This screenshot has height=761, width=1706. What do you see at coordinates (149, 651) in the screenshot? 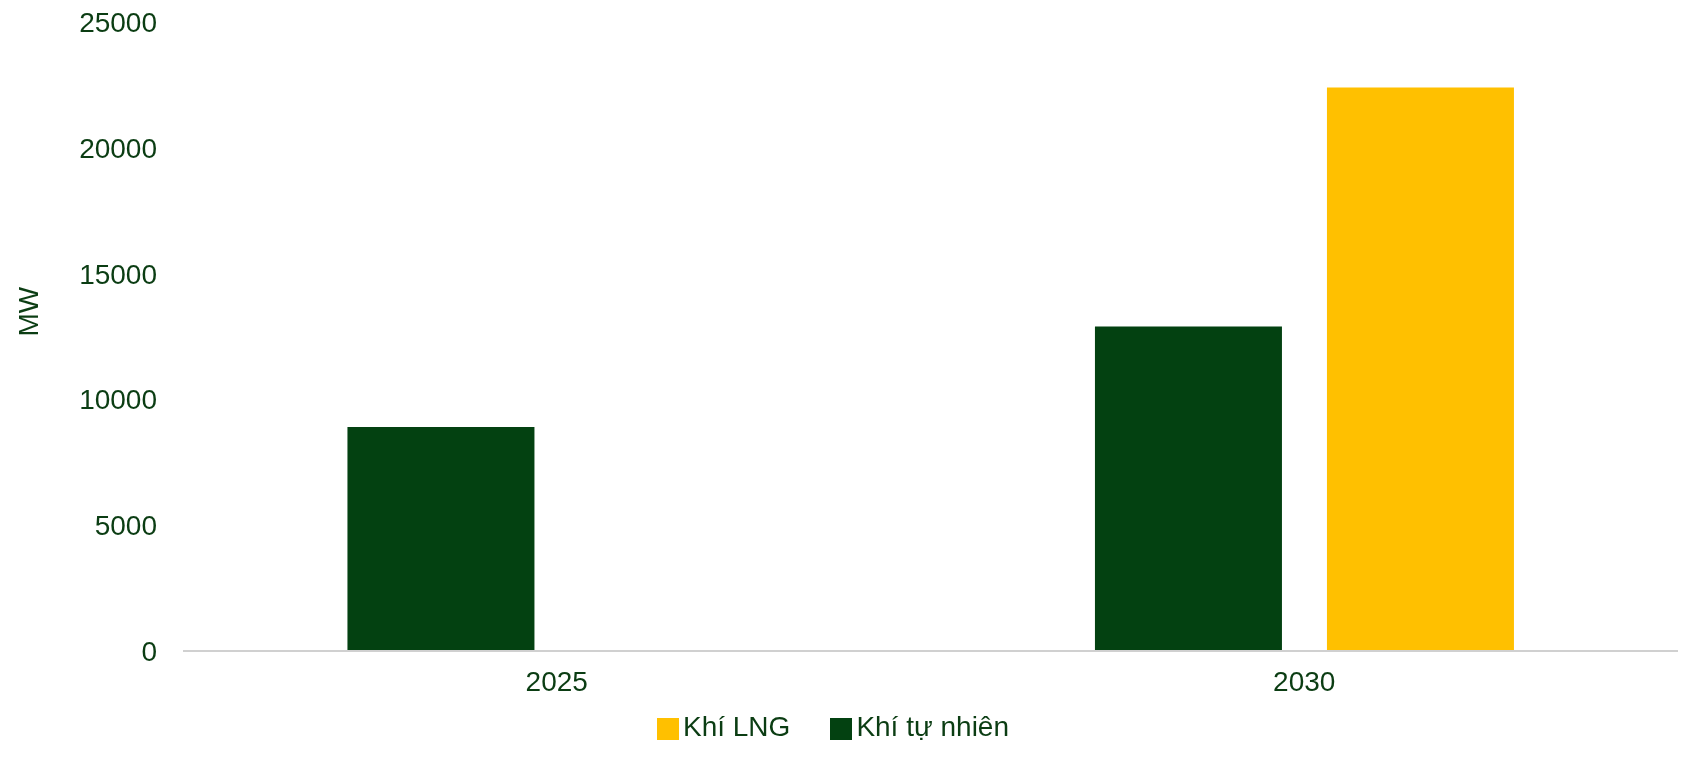
I see `y-tick-label: 0` at bounding box center [149, 651].